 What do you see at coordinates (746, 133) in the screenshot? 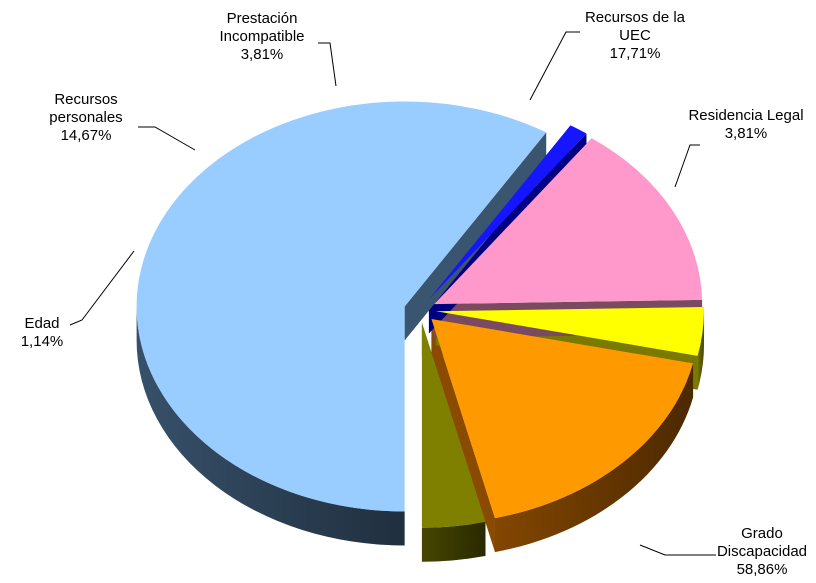
I see `data-label-value-5: 3,81%` at bounding box center [746, 133].